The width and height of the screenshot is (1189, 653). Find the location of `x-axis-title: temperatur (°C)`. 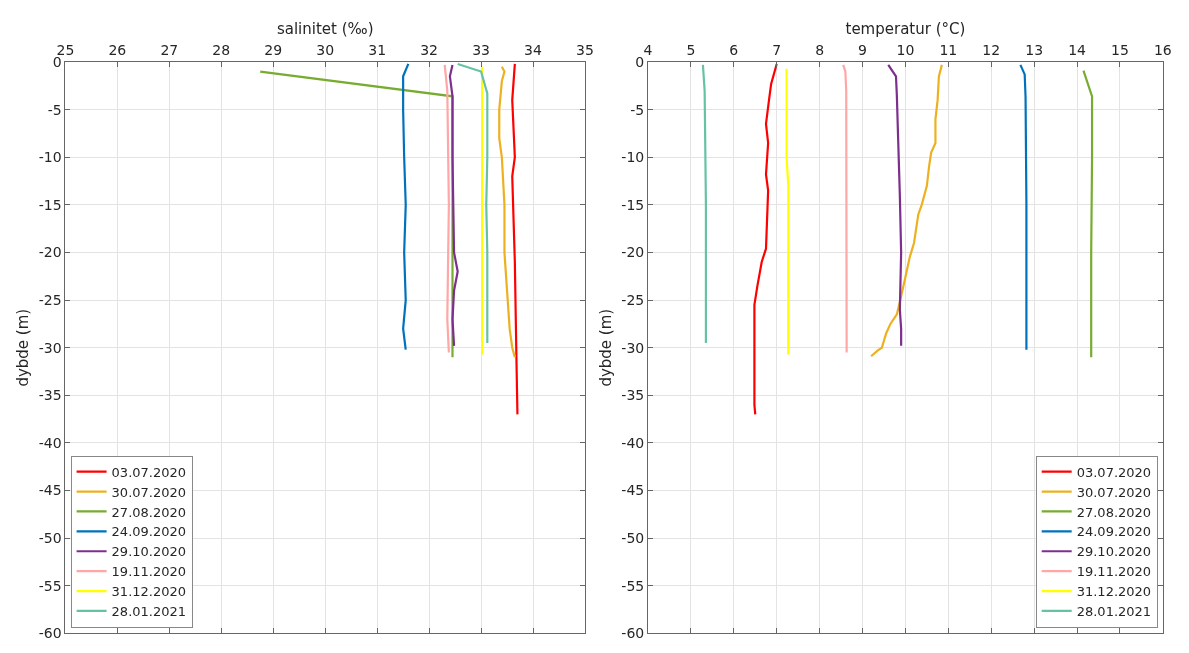

x-axis-title: temperatur (°C) is located at coordinates (905, 28).